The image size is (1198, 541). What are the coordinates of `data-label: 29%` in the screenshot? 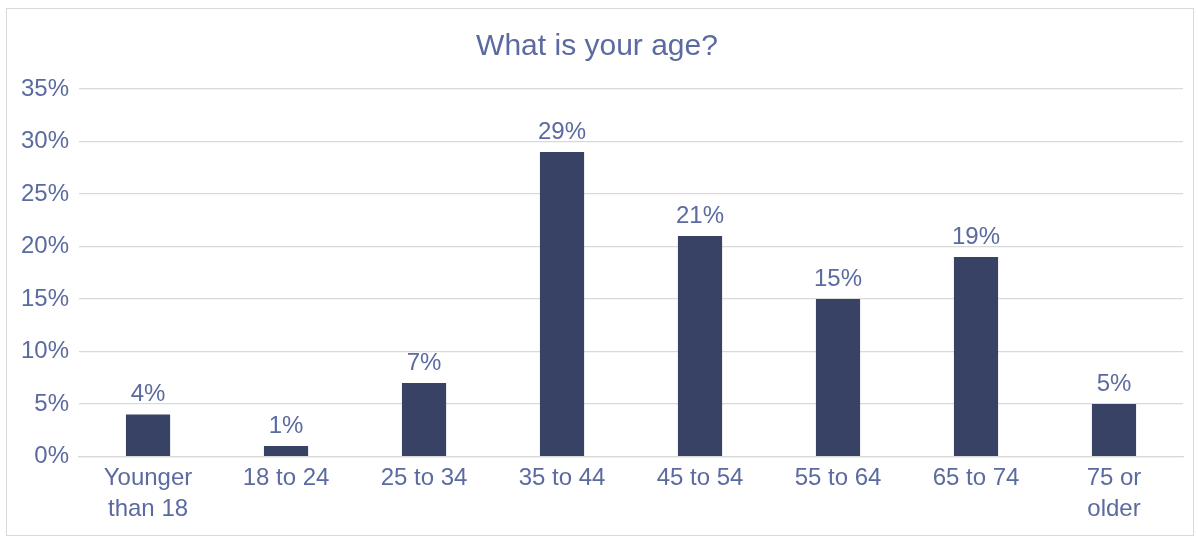 It's located at (562, 130).